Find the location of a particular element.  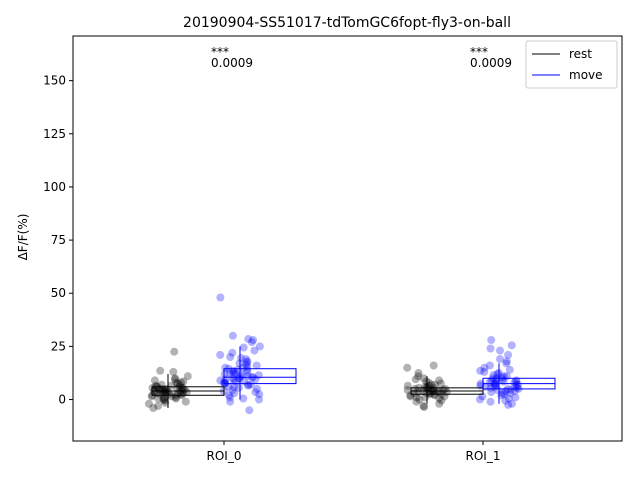

y-tick-label: 0 is located at coordinates (62, 400).